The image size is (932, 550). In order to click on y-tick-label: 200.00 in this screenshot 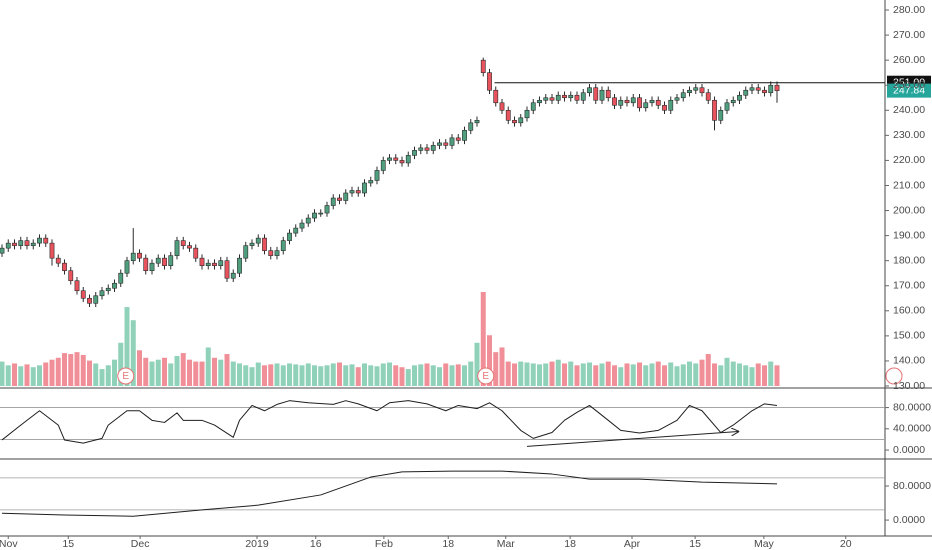, I will do `click(909, 210)`.